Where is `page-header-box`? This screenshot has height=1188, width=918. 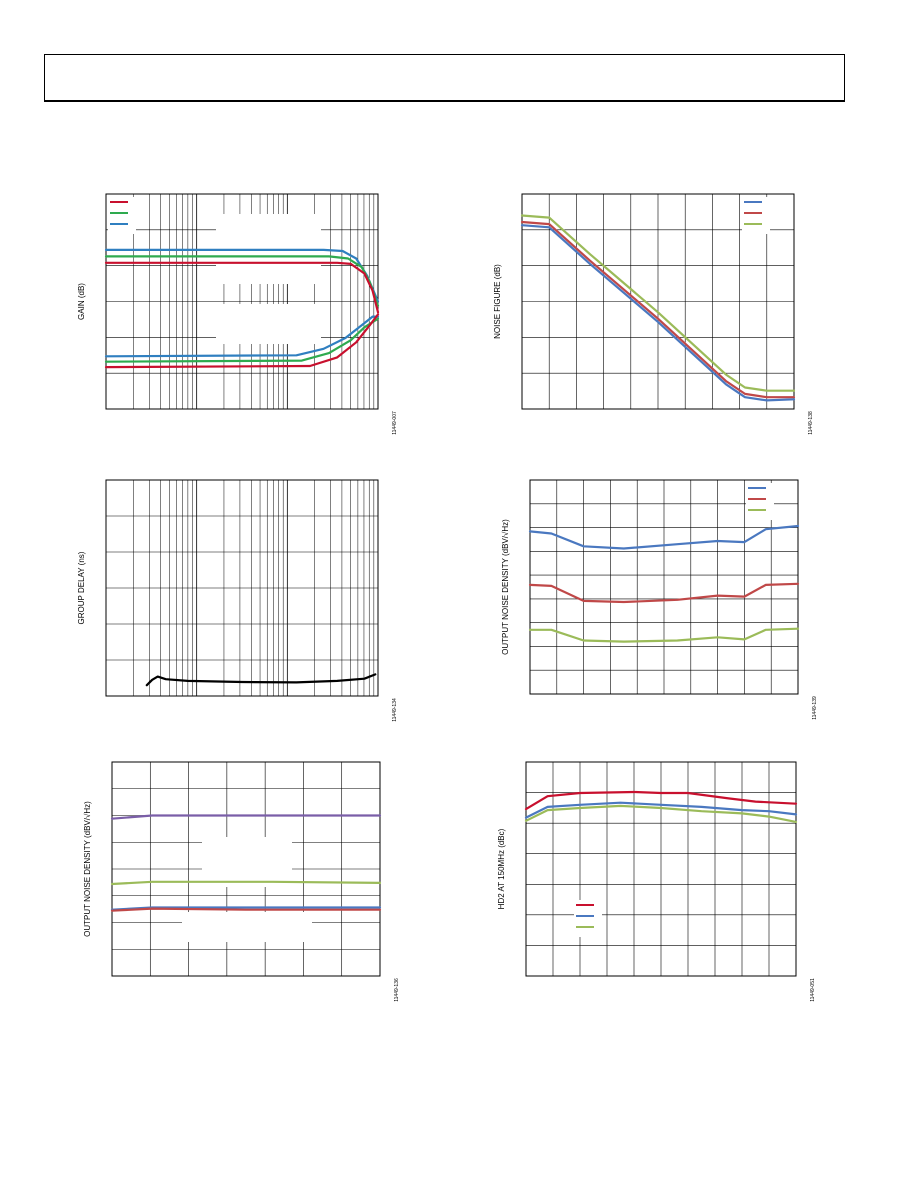
page-header-box is located at coordinates (444, 78).